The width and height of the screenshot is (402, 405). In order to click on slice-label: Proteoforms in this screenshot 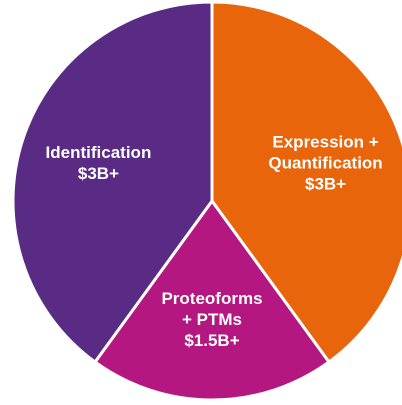, I will do `click(211, 298)`.